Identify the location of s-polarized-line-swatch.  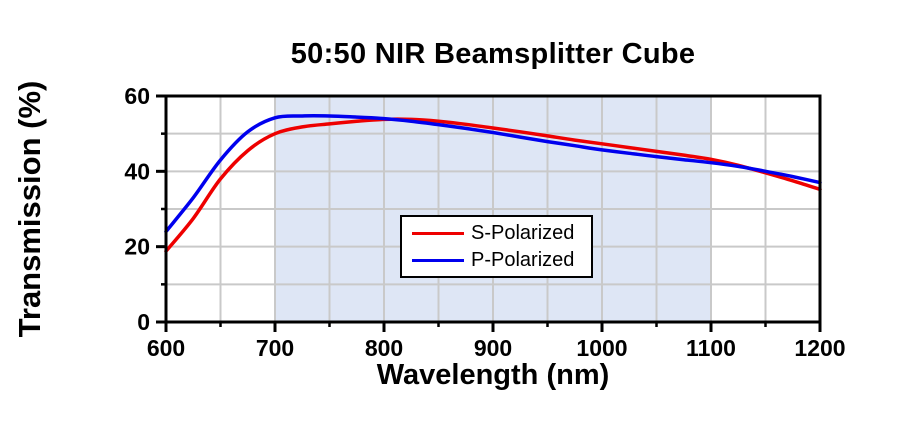
(438, 233).